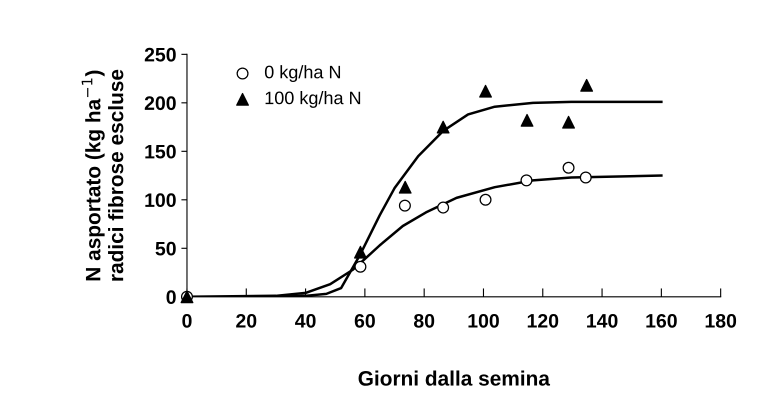 The width and height of the screenshot is (757, 418). I want to click on y-tick-label: 100, so click(160, 200).